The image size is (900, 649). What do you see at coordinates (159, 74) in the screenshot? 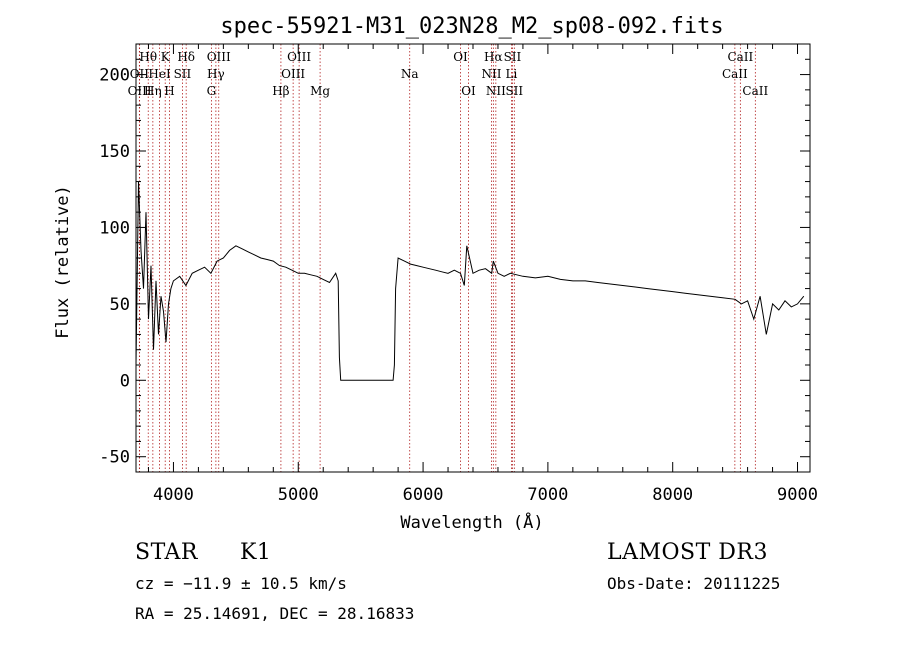
I see `spectral-line-label: HeI` at bounding box center [159, 74].